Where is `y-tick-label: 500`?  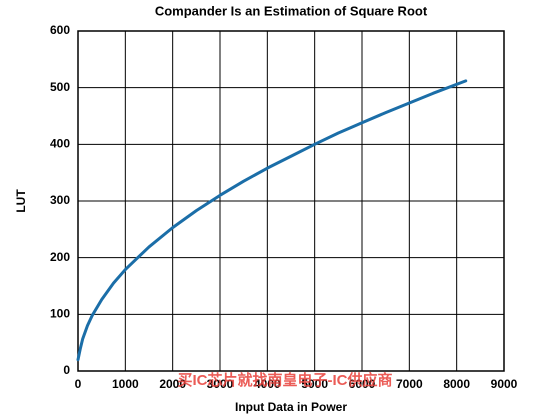
y-tick-label: 500 is located at coordinates (60, 87).